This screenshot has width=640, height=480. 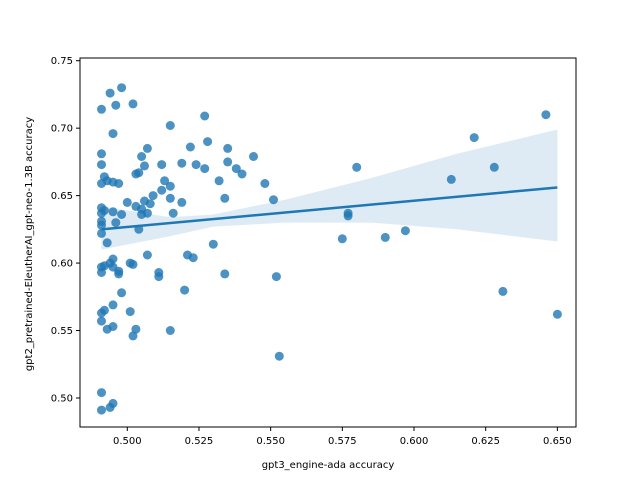 What do you see at coordinates (342, 441) in the screenshot?
I see `x-tick-label: 0.575` at bounding box center [342, 441].